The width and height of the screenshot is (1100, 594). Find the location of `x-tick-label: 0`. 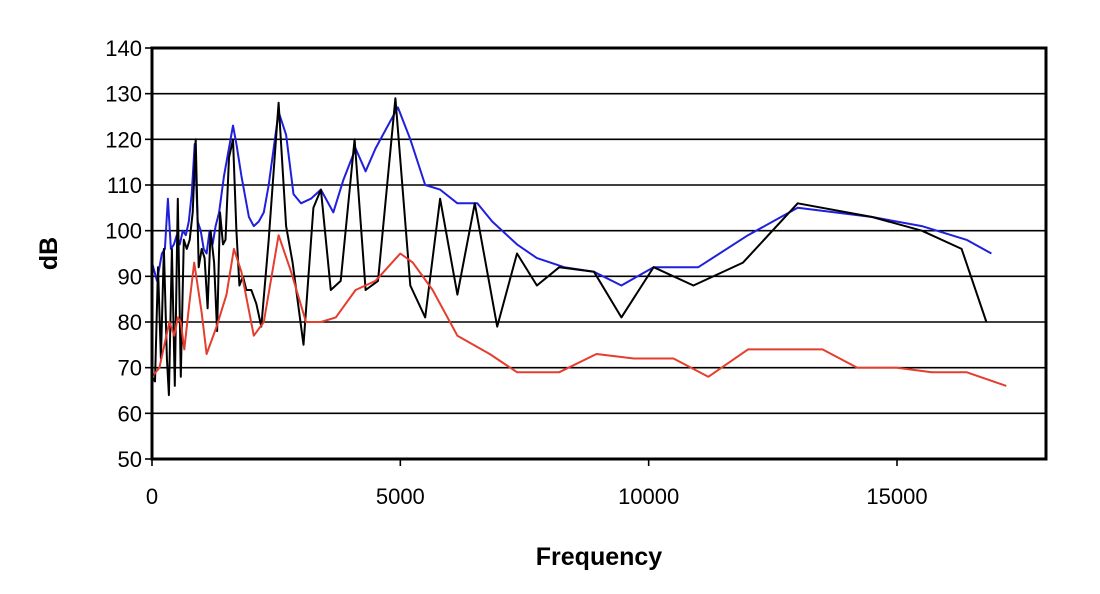

x-tick-label: 0 is located at coordinates (152, 496).